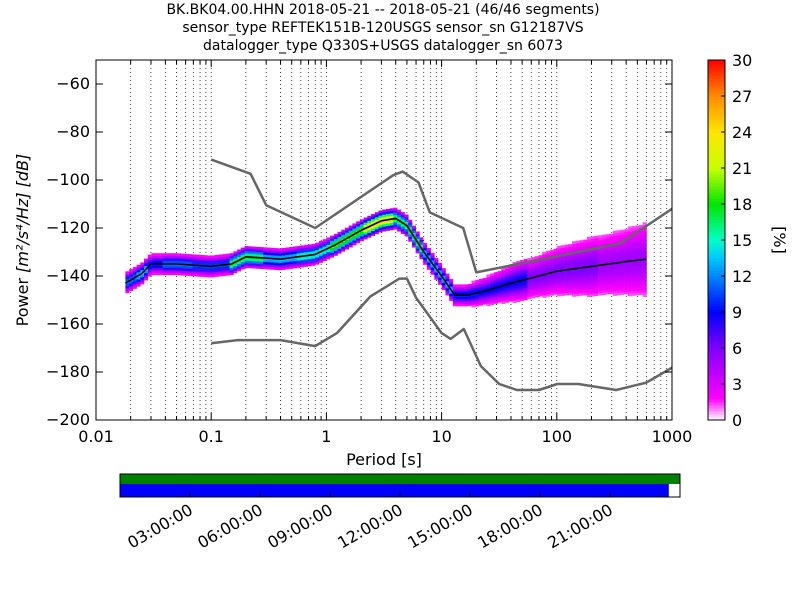 This screenshot has width=800, height=600. I want to click on colorbar-tick-label: 27, so click(742, 96).